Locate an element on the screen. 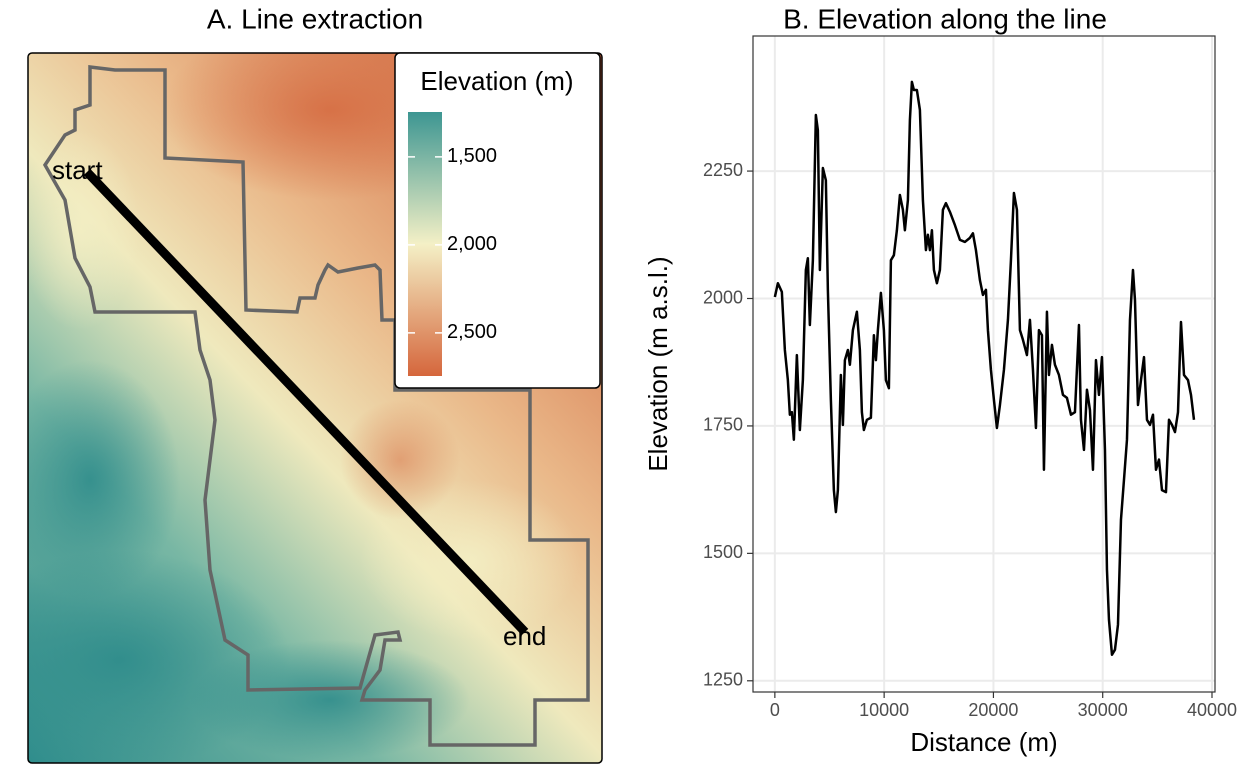 This screenshot has height=778, width=1260. legend-tick-label: 1,500 is located at coordinates (472, 156).